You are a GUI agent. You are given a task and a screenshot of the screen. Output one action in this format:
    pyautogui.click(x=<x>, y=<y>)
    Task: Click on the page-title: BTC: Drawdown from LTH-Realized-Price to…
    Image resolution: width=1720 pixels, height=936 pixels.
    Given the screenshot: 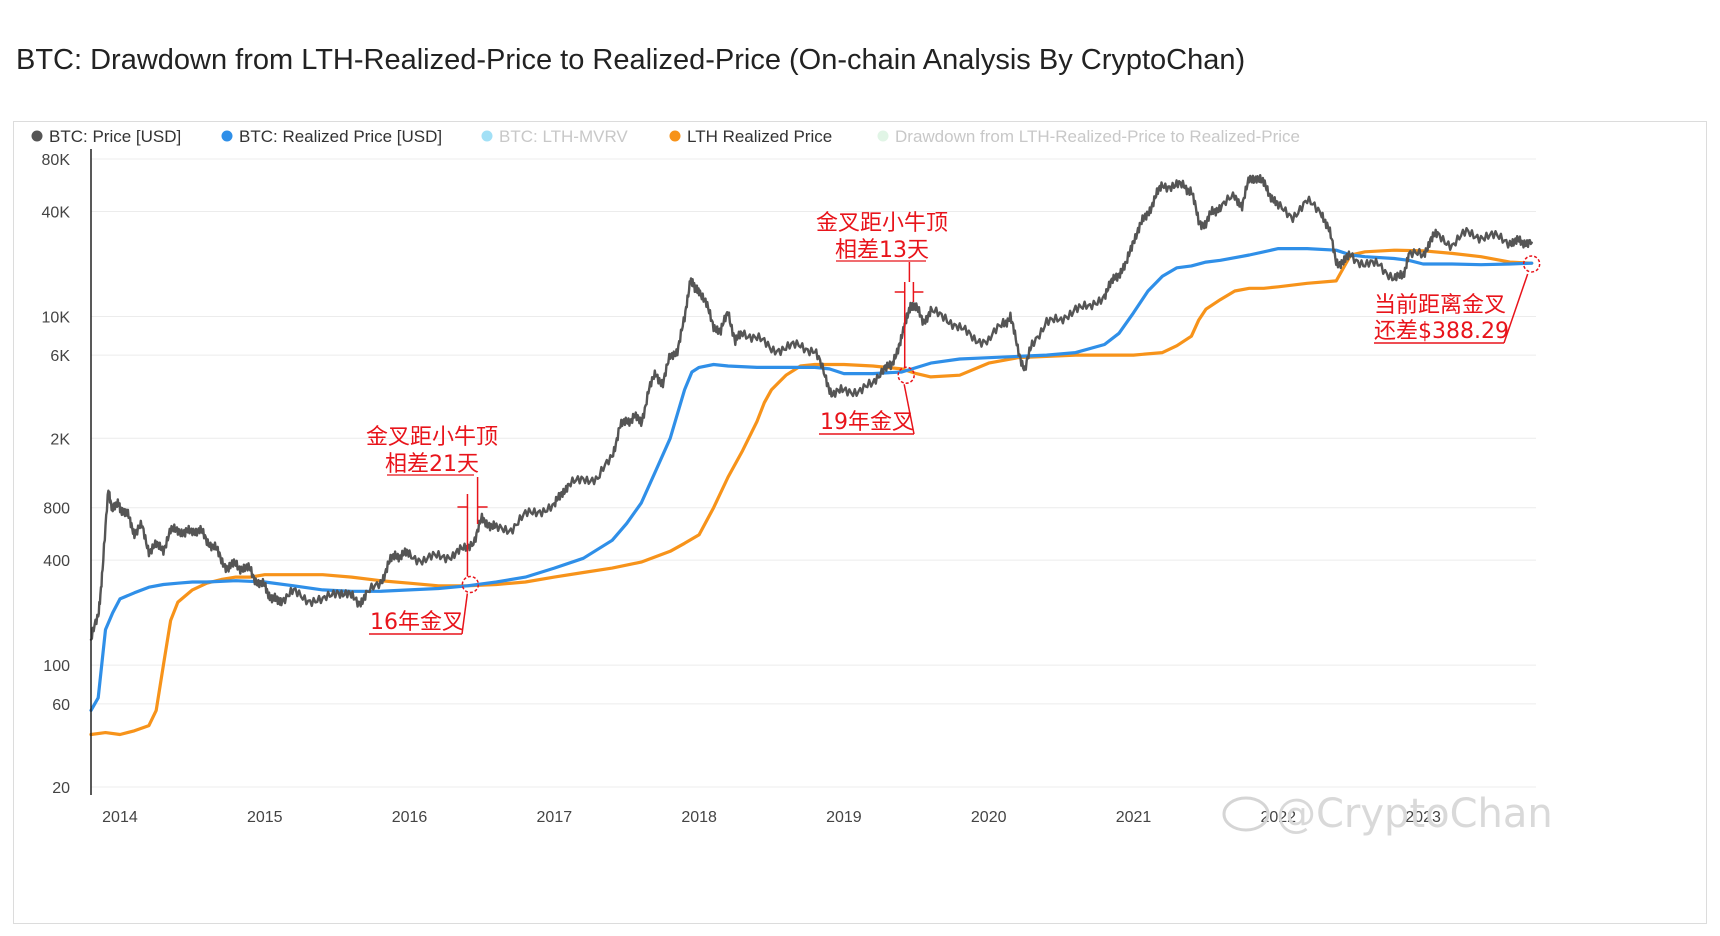 What is the action you would take?
    pyautogui.click(x=631, y=60)
    